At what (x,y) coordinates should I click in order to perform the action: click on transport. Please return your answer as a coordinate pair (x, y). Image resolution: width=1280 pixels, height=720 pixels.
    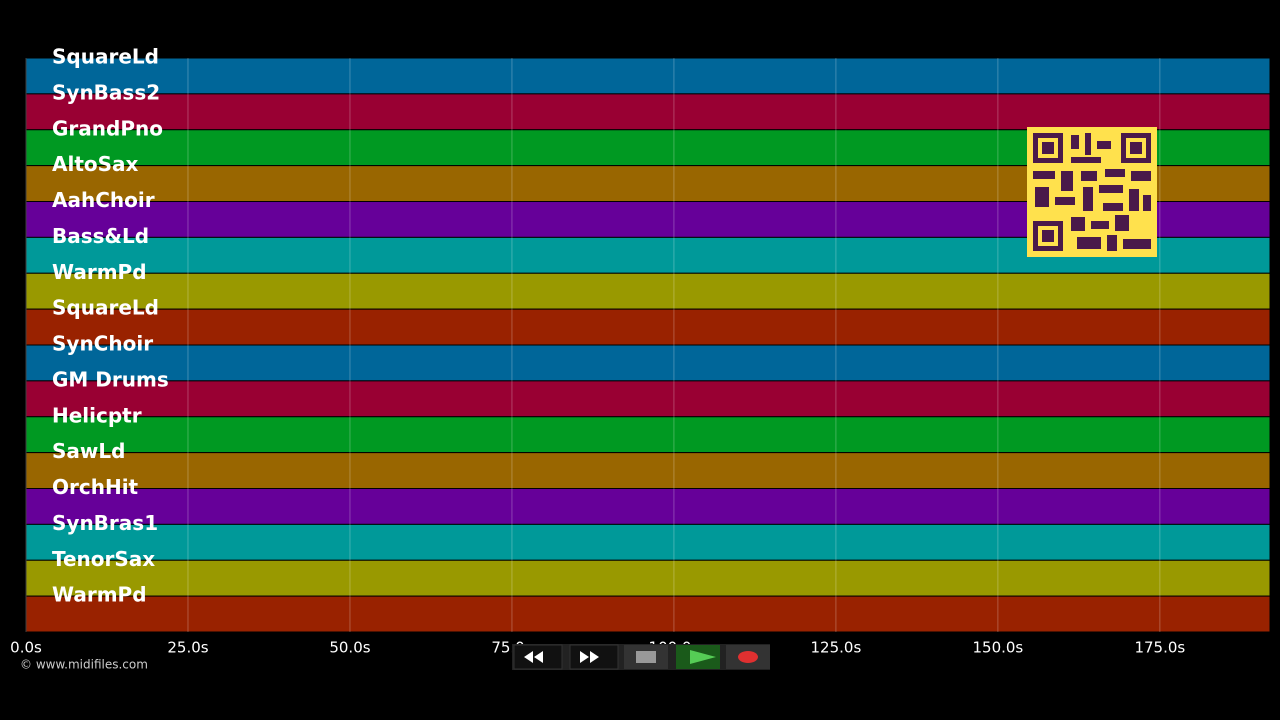
    Looking at the image, I should click on (641, 657).